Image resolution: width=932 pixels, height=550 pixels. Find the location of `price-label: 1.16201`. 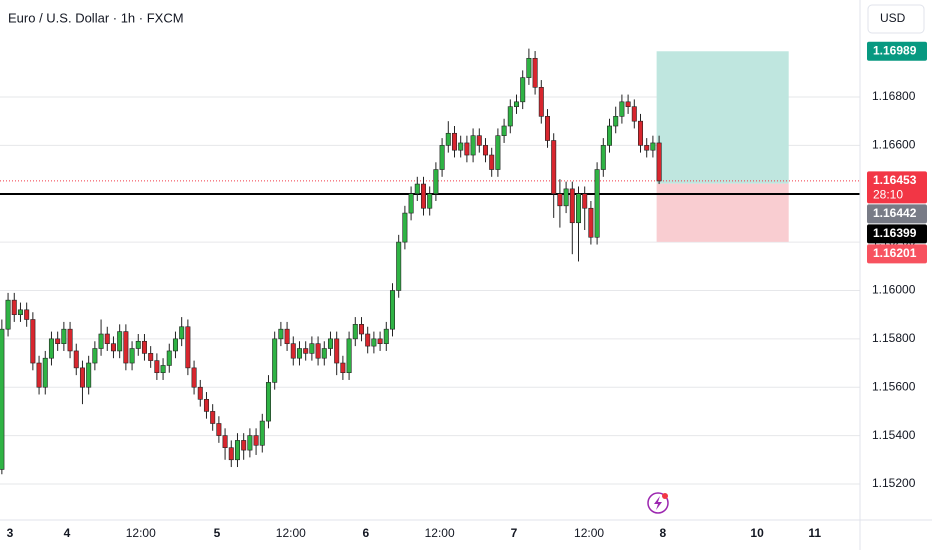

price-label: 1.16201 is located at coordinates (895, 253).